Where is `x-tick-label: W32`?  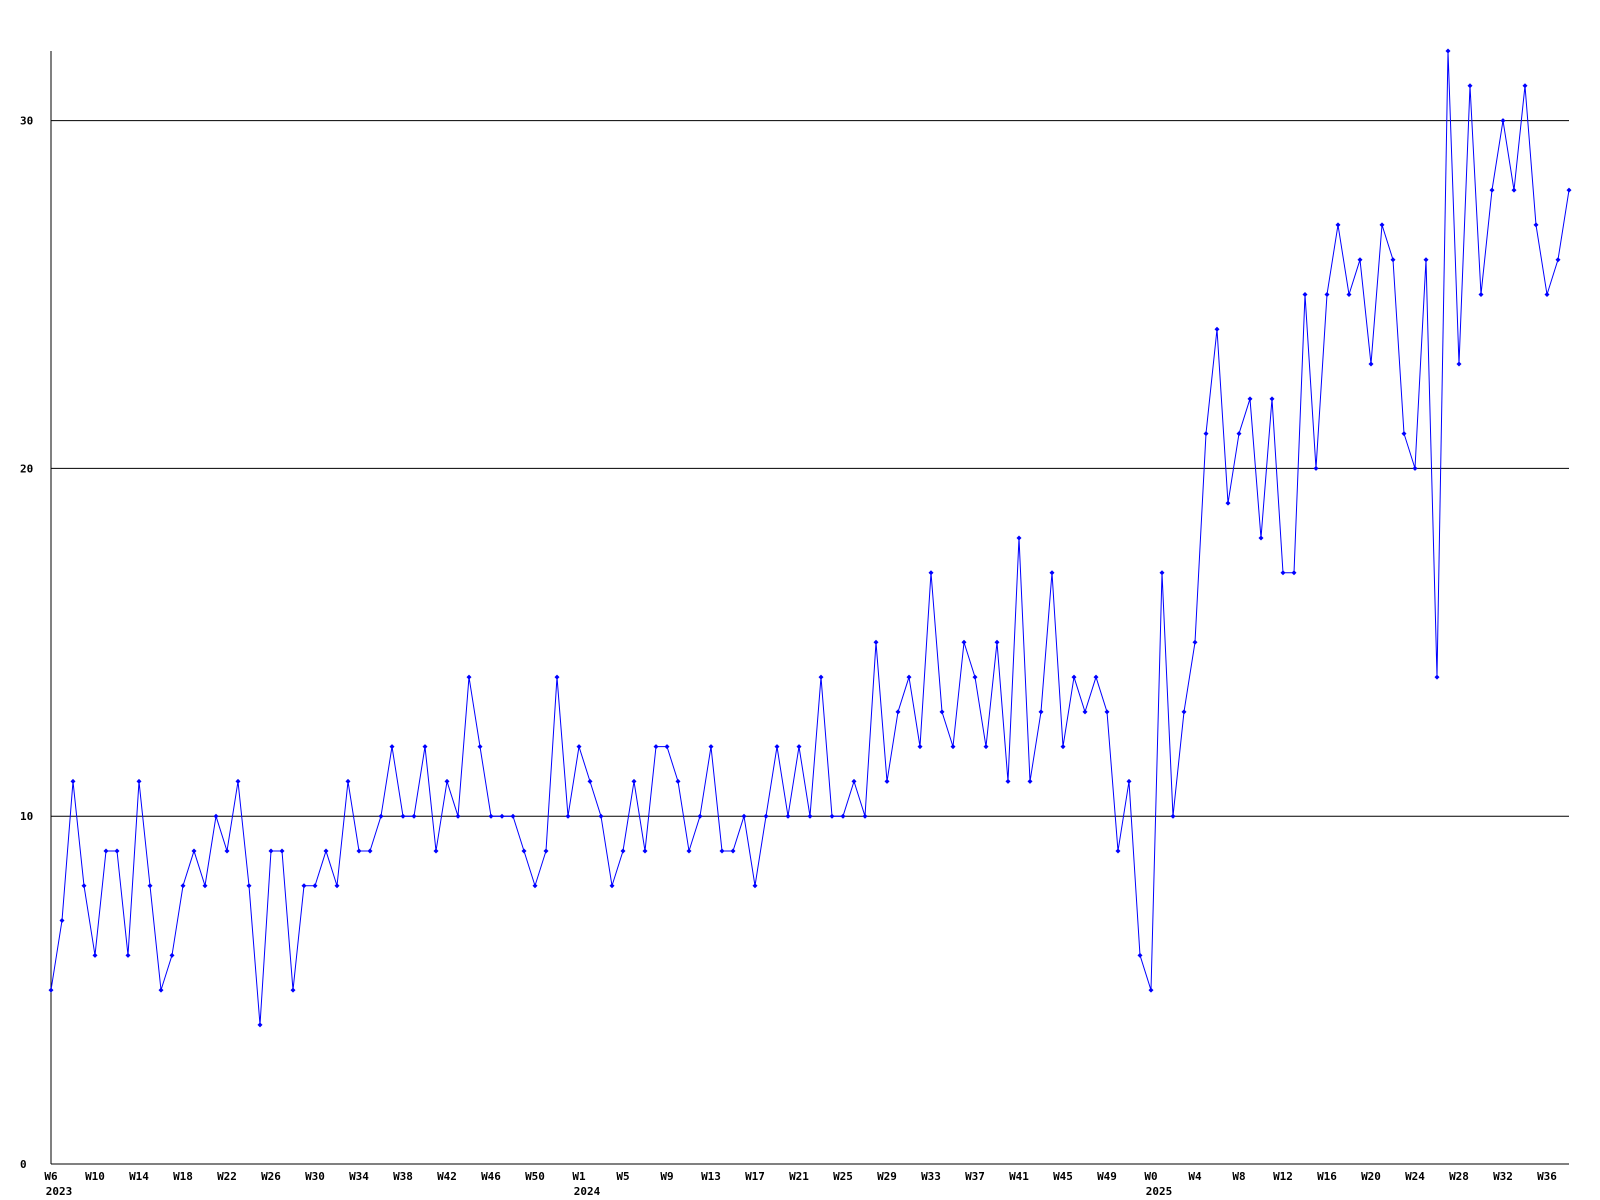
x-tick-label: W32 is located at coordinates (1503, 1176).